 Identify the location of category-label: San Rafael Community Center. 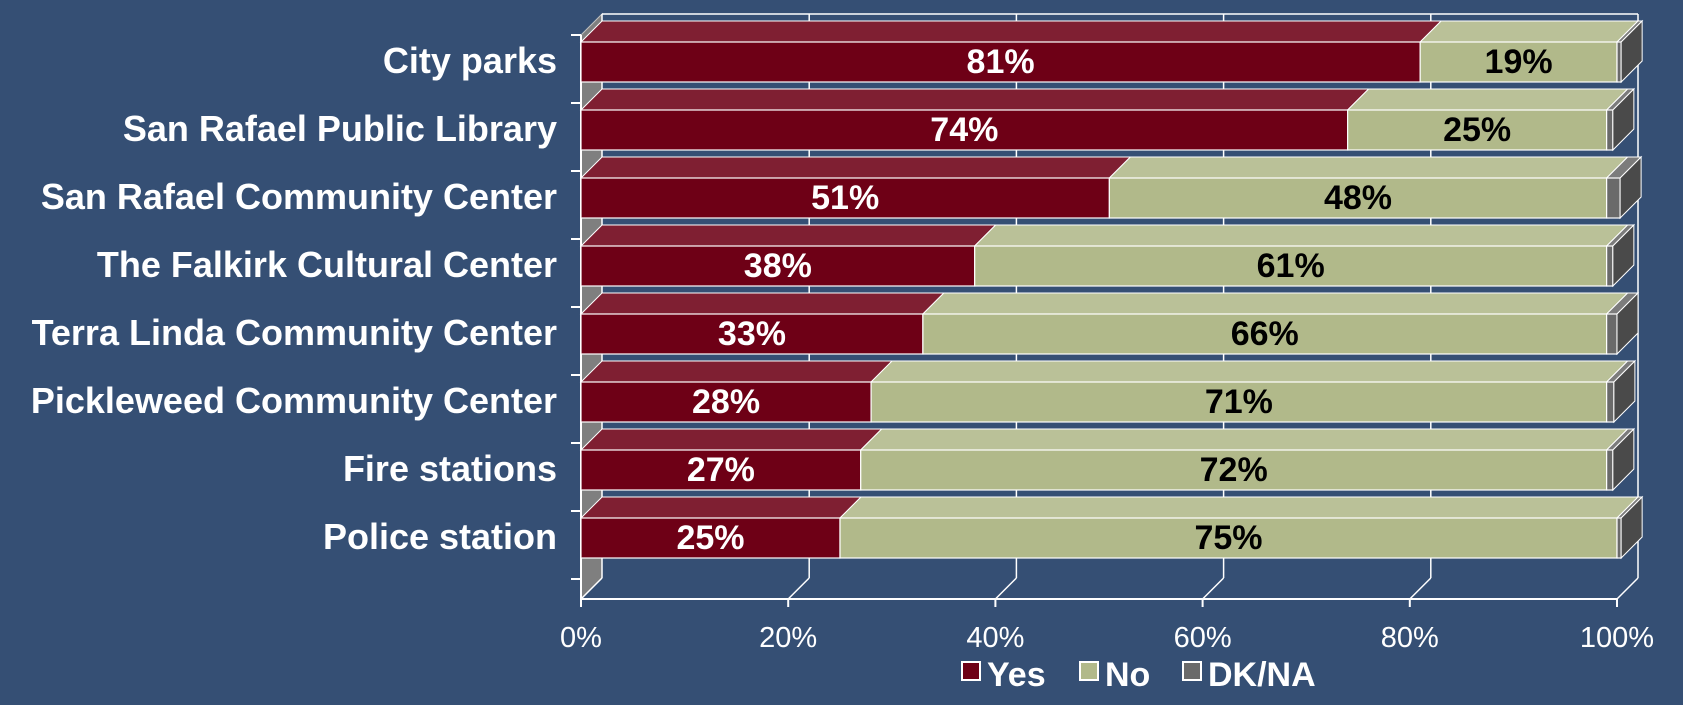
(299, 196).